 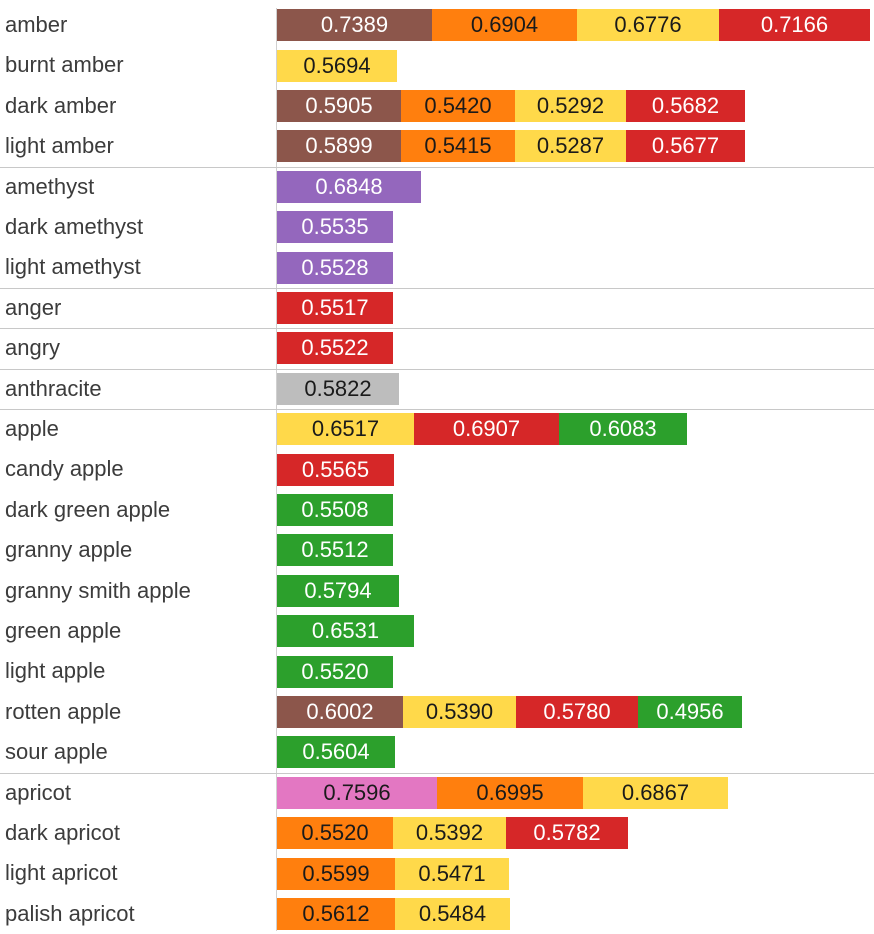 What do you see at coordinates (338, 591) in the screenshot?
I see `bar-segment: 0.5794` at bounding box center [338, 591].